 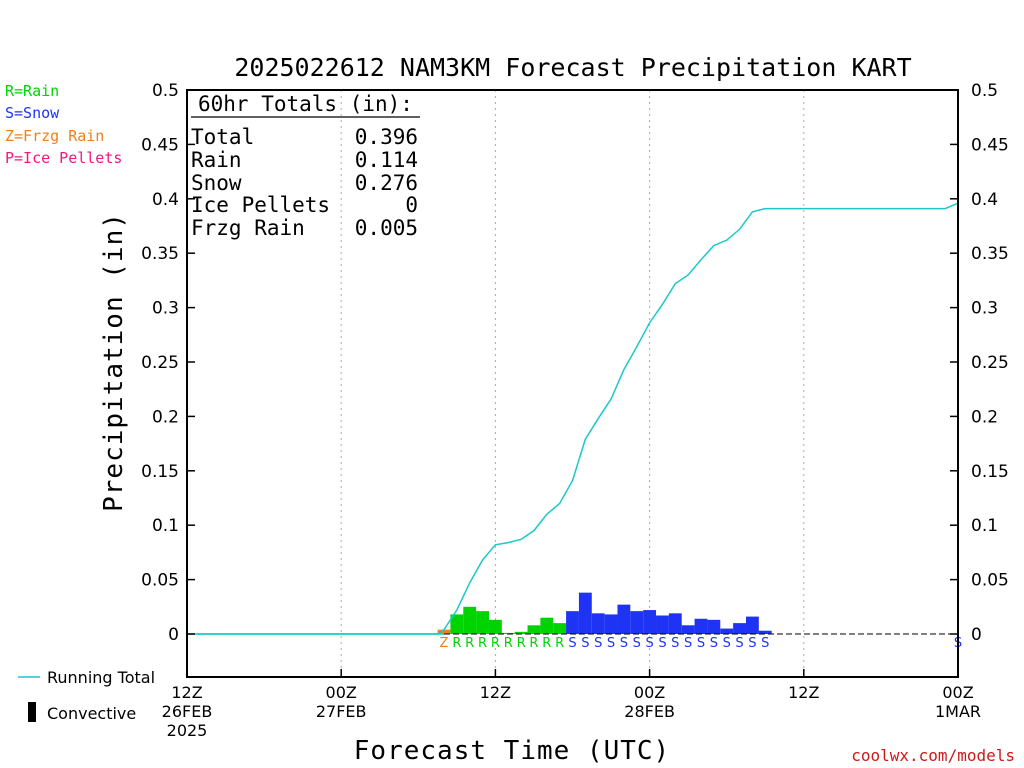 What do you see at coordinates (173, 635) in the screenshot?
I see `y-tick-label: 0` at bounding box center [173, 635].